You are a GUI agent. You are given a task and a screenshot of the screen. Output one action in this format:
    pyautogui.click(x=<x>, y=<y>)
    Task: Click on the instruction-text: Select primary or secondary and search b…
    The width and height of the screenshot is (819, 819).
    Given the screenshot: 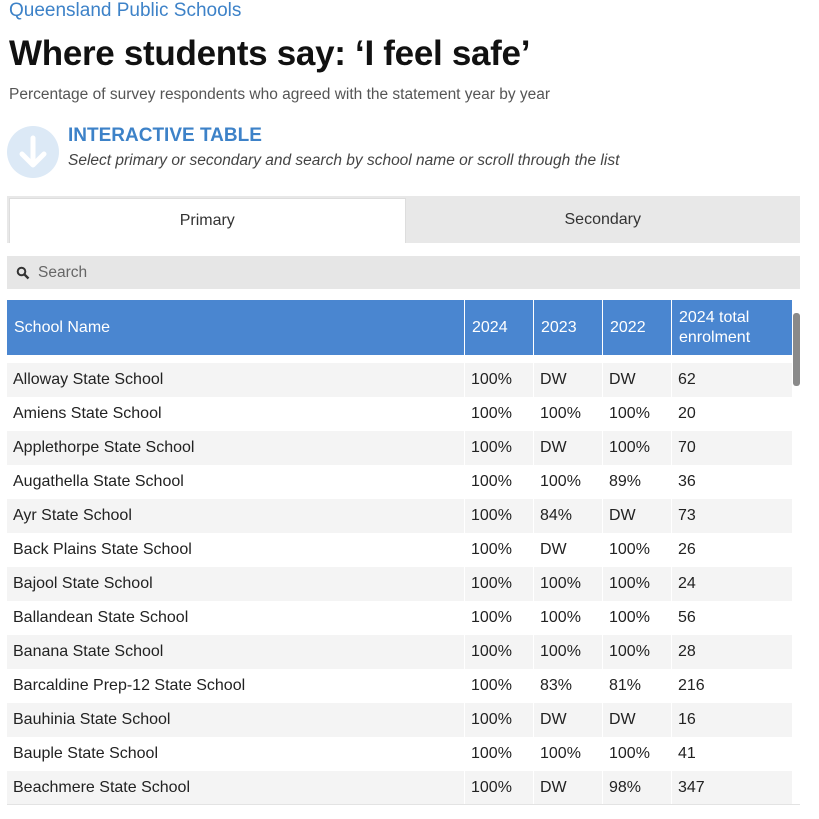 What is the action you would take?
    pyautogui.click(x=344, y=160)
    